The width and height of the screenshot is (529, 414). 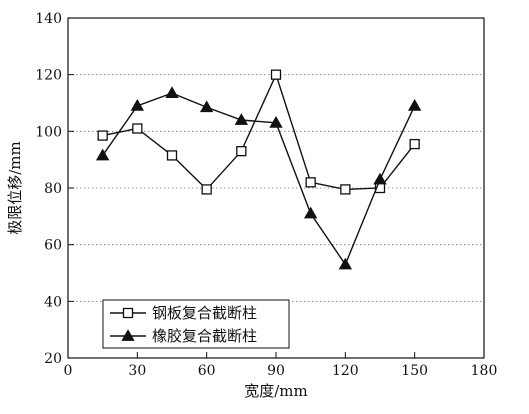 What do you see at coordinates (207, 371) in the screenshot?
I see `x-tick-label: 60` at bounding box center [207, 371].